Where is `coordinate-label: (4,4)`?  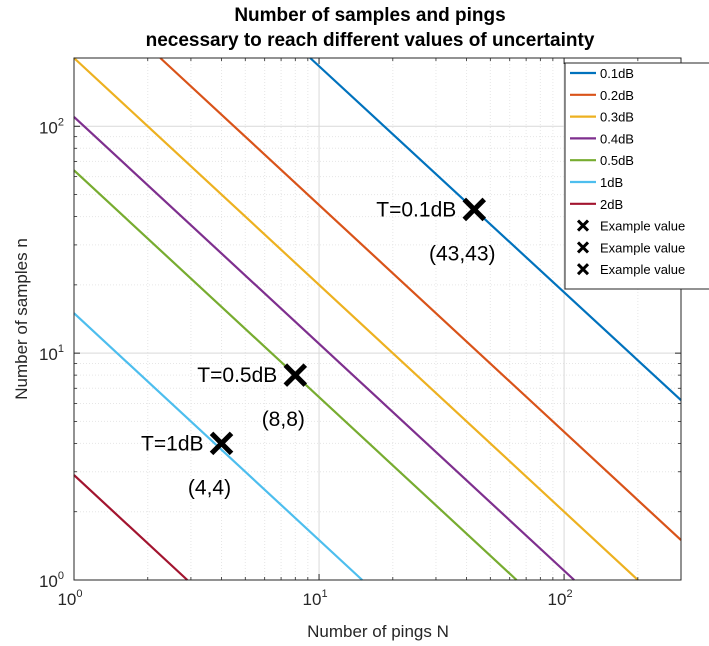 coordinate-label: (4,4) is located at coordinates (209, 487).